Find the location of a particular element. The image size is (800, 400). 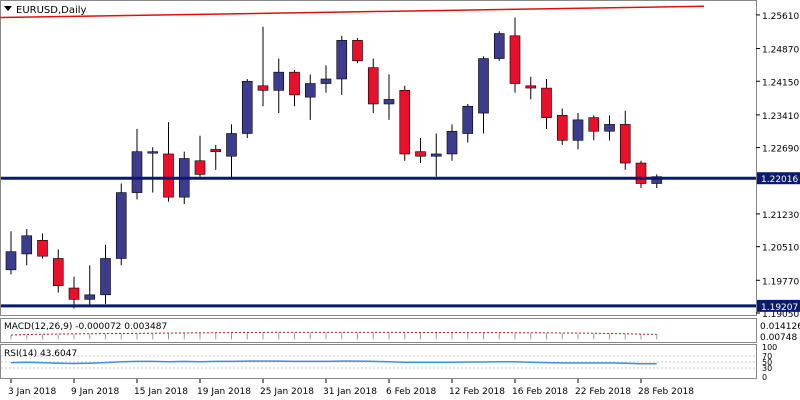

rsi-panel-frame is located at coordinates (378, 361).